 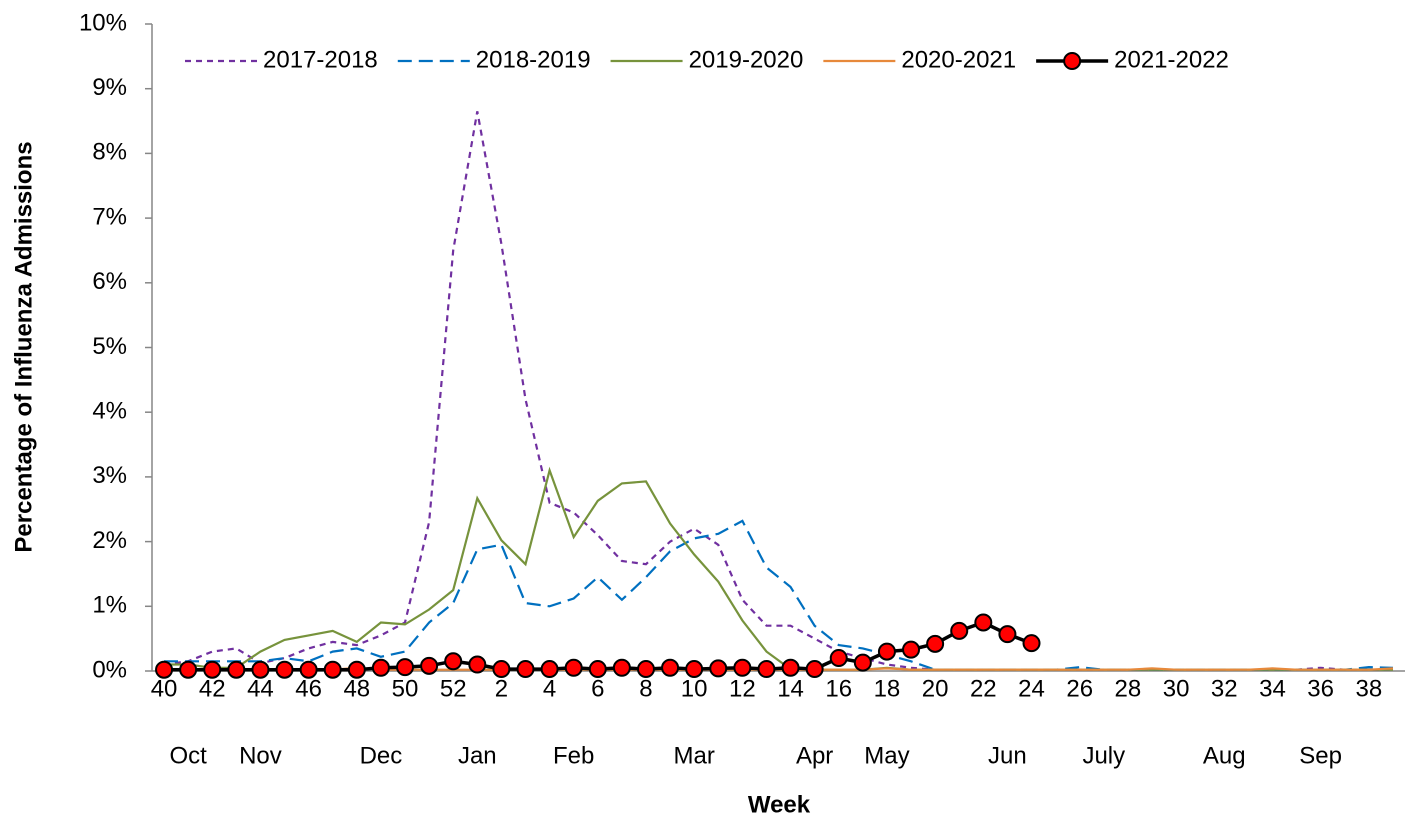 I want to click on x-tick-label: 8, so click(x=645, y=688).